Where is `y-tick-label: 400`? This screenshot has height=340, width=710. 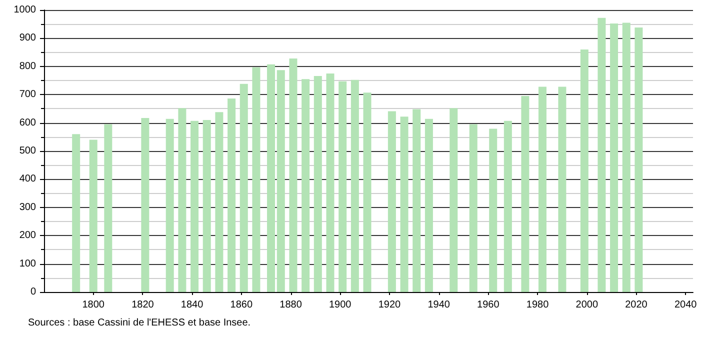 y-tick-label: 400 is located at coordinates (27, 179).